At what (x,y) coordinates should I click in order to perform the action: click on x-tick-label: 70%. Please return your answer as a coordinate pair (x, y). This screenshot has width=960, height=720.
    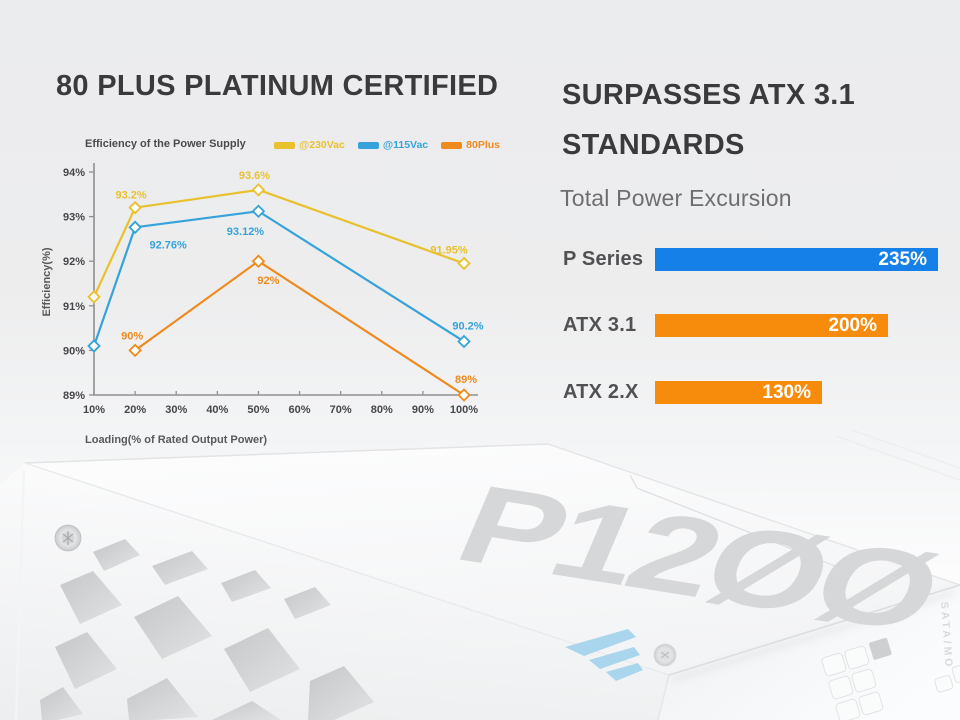
    Looking at the image, I should click on (341, 410).